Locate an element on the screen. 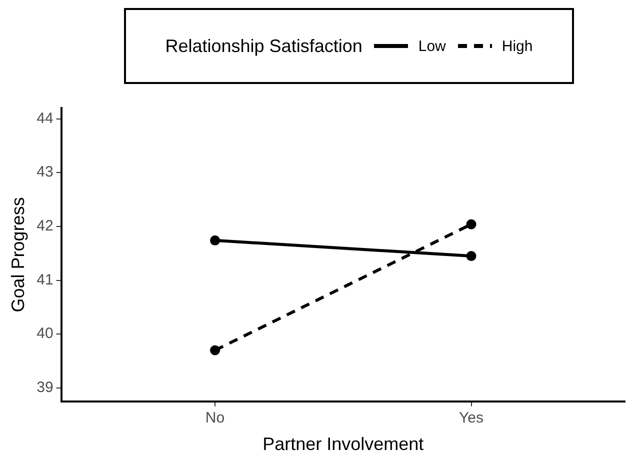  x-tick-label: No is located at coordinates (215, 418).